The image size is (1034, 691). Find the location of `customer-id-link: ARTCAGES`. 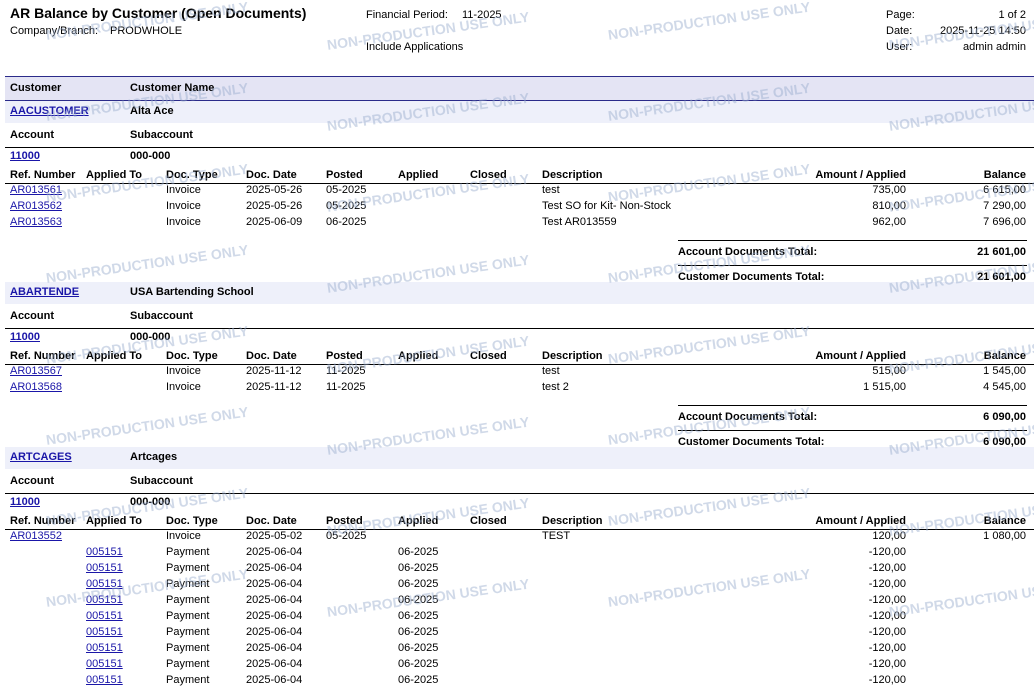

customer-id-link: ARTCAGES is located at coordinates (41, 457).